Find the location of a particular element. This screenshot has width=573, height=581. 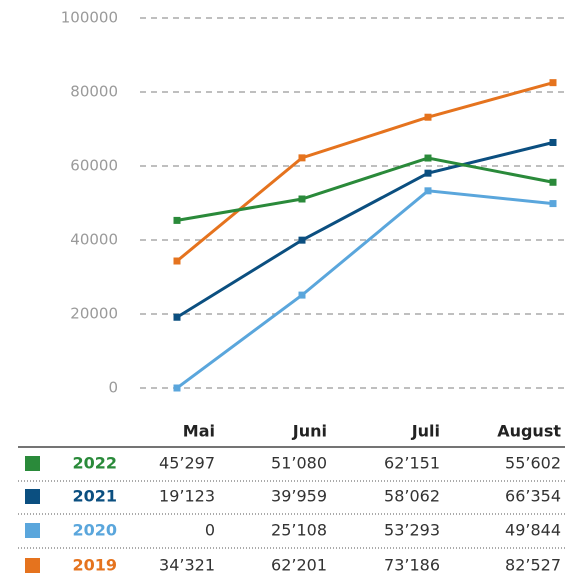

column-header: Juni is located at coordinates (309, 431).